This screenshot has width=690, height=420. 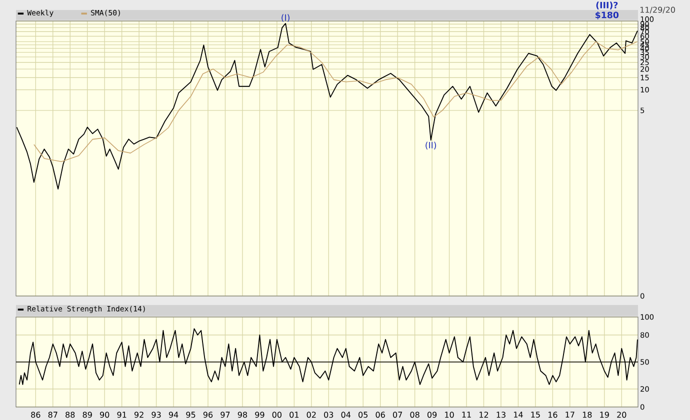 What do you see at coordinates (380, 415) in the screenshot?
I see `x-tick-label: 06` at bounding box center [380, 415].